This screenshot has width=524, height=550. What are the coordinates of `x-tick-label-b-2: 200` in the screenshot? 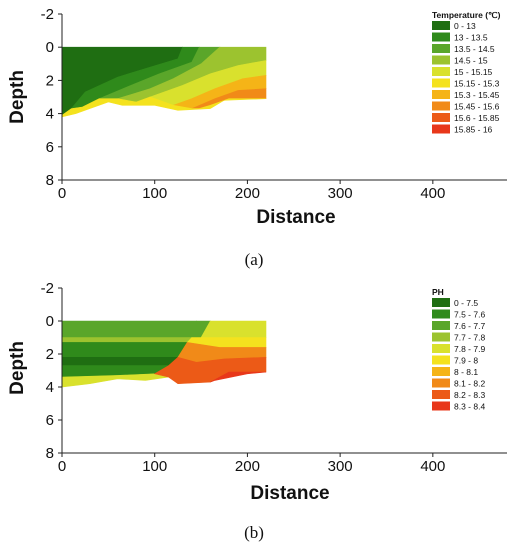 It's located at (247, 466).